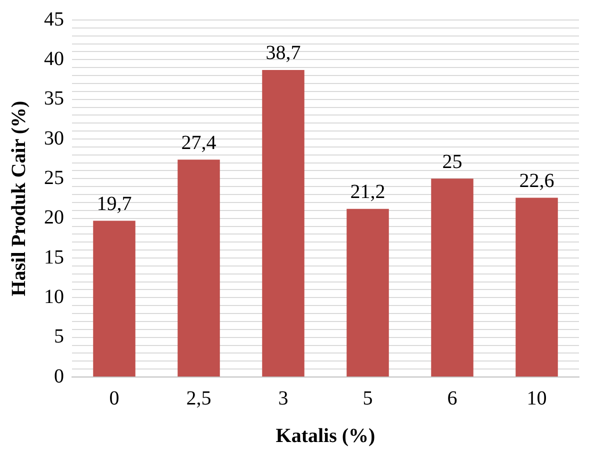 This screenshot has height=457, width=589. What do you see at coordinates (54, 59) in the screenshot?
I see `y-tick-label: 40` at bounding box center [54, 59].